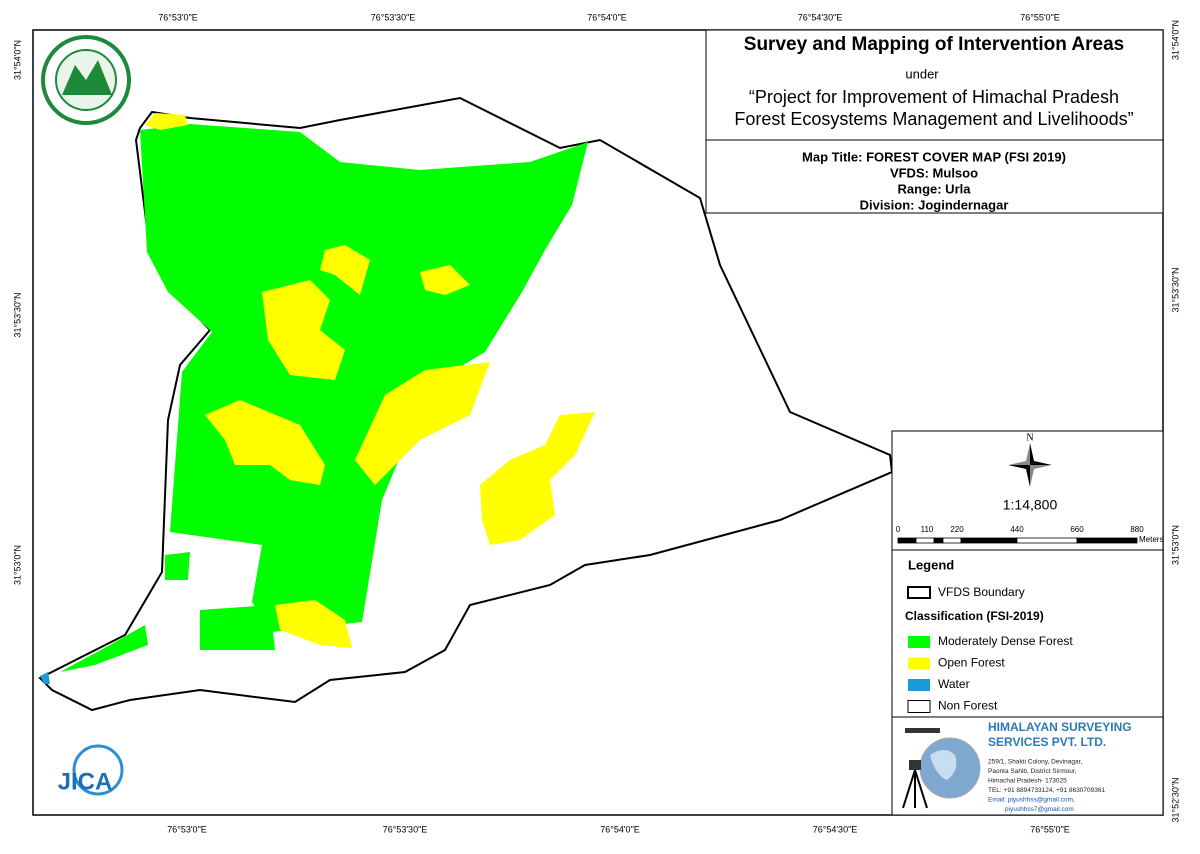  I want to click on title: Survey and Mapping of Intervention Areas, so click(934, 44).